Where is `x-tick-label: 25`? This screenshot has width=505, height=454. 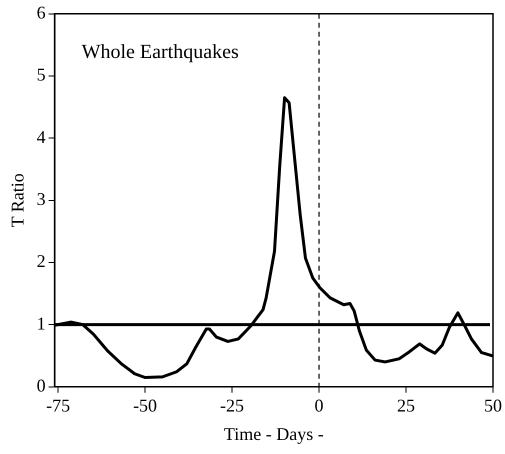 x-tick-label: 25 is located at coordinates (406, 405).